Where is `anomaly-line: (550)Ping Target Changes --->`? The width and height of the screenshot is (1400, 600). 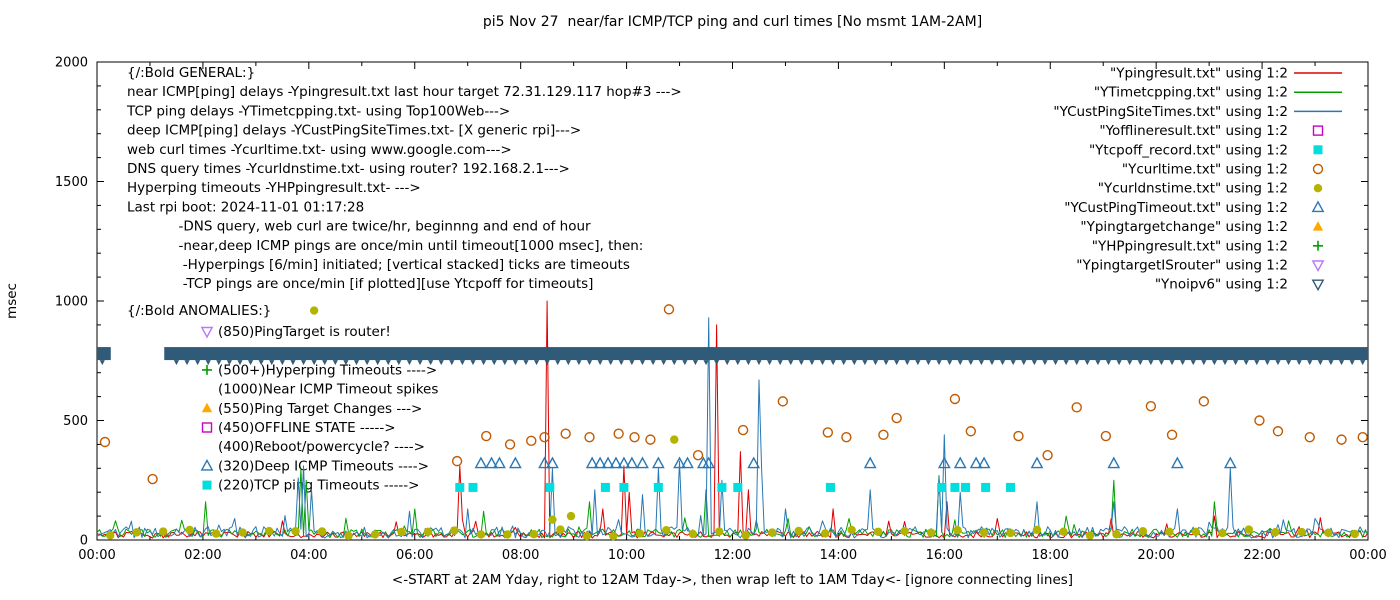
anomaly-line: (550)Ping Target Changes ---> is located at coordinates (320, 409).